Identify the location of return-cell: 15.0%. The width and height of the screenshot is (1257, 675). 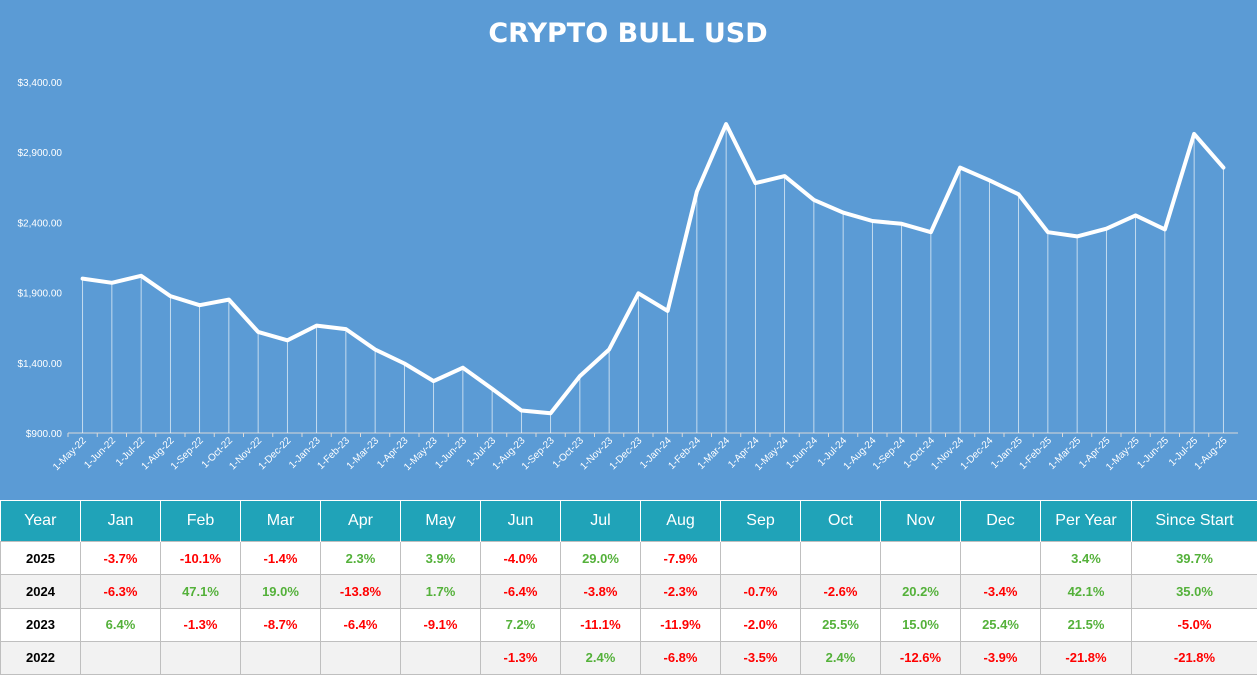
(920, 624).